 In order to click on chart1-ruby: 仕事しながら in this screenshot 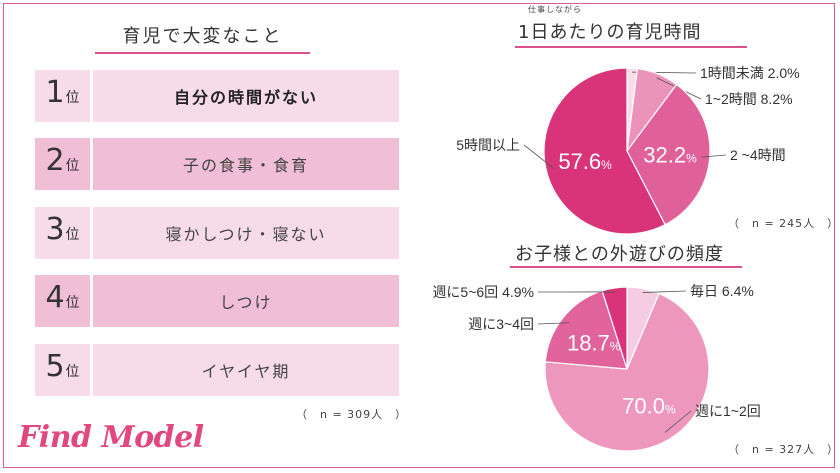, I will do `click(555, 9)`.